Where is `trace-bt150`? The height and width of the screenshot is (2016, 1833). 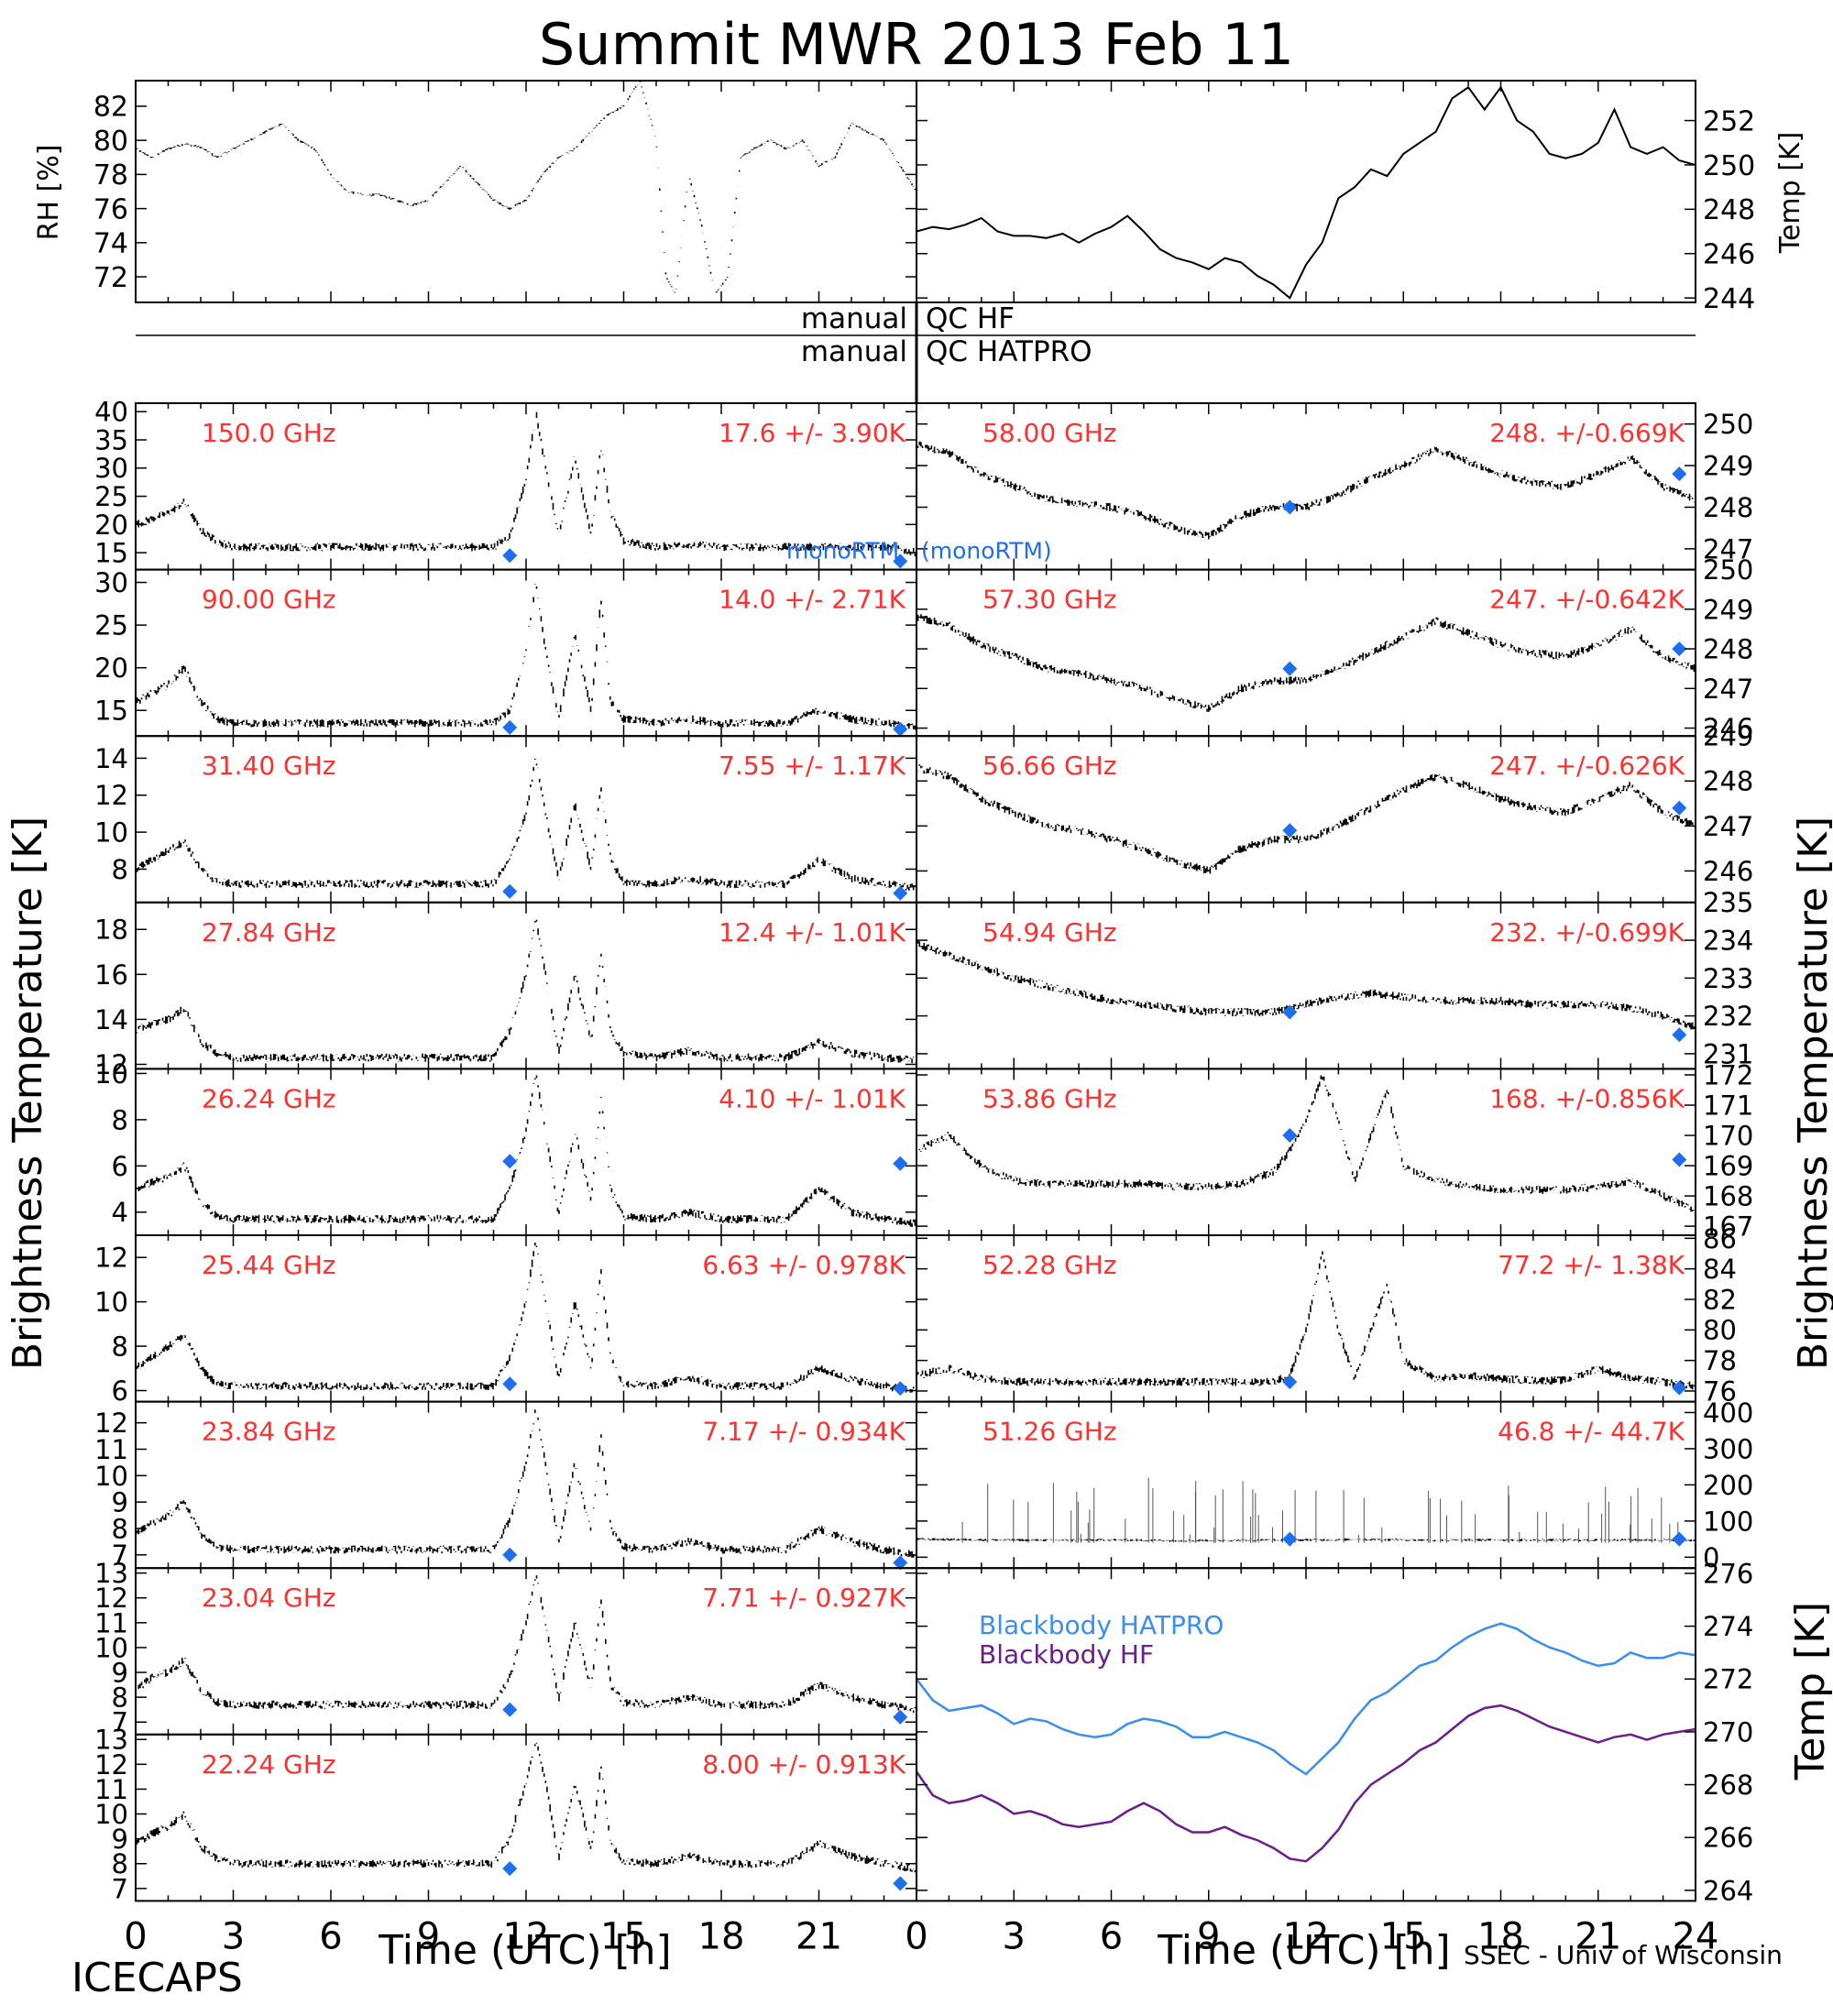 trace-bt150 is located at coordinates (526, 484).